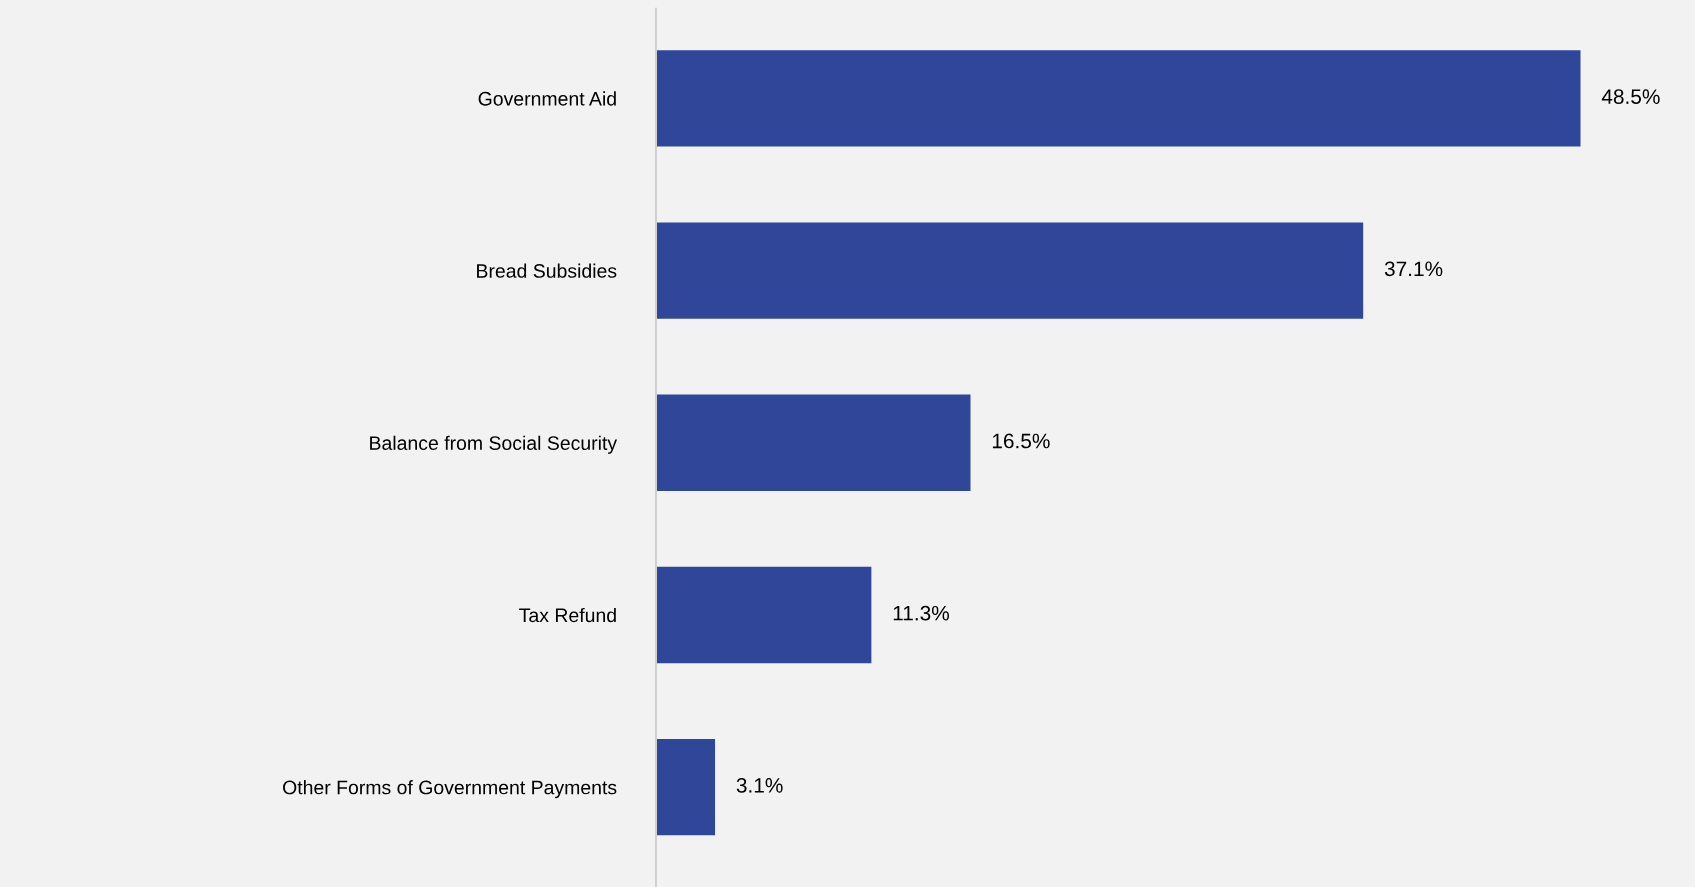 Image resolution: width=1695 pixels, height=887 pixels. I want to click on y-tick-label: Bread Subsidies, so click(547, 270).